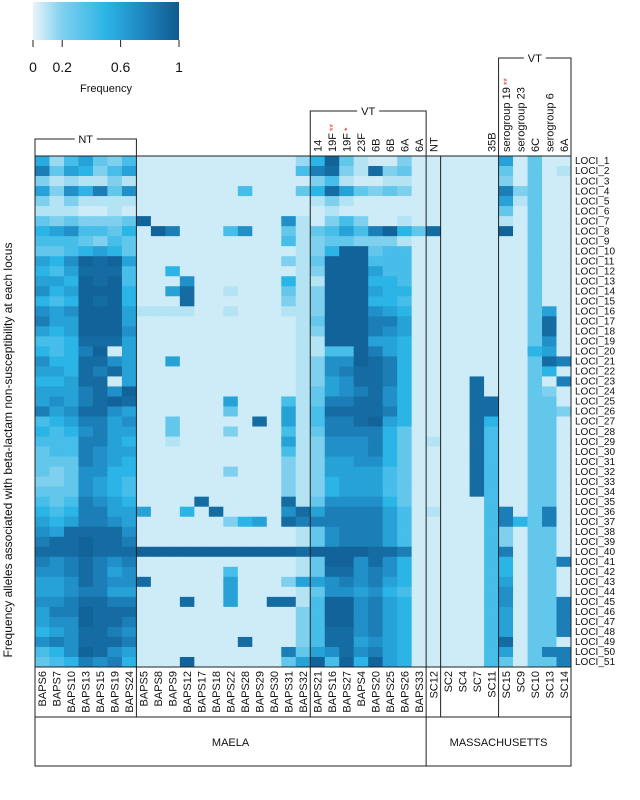 The width and height of the screenshot is (640, 800). What do you see at coordinates (595, 582) in the screenshot?
I see `row-label: LOCI_43` at bounding box center [595, 582].